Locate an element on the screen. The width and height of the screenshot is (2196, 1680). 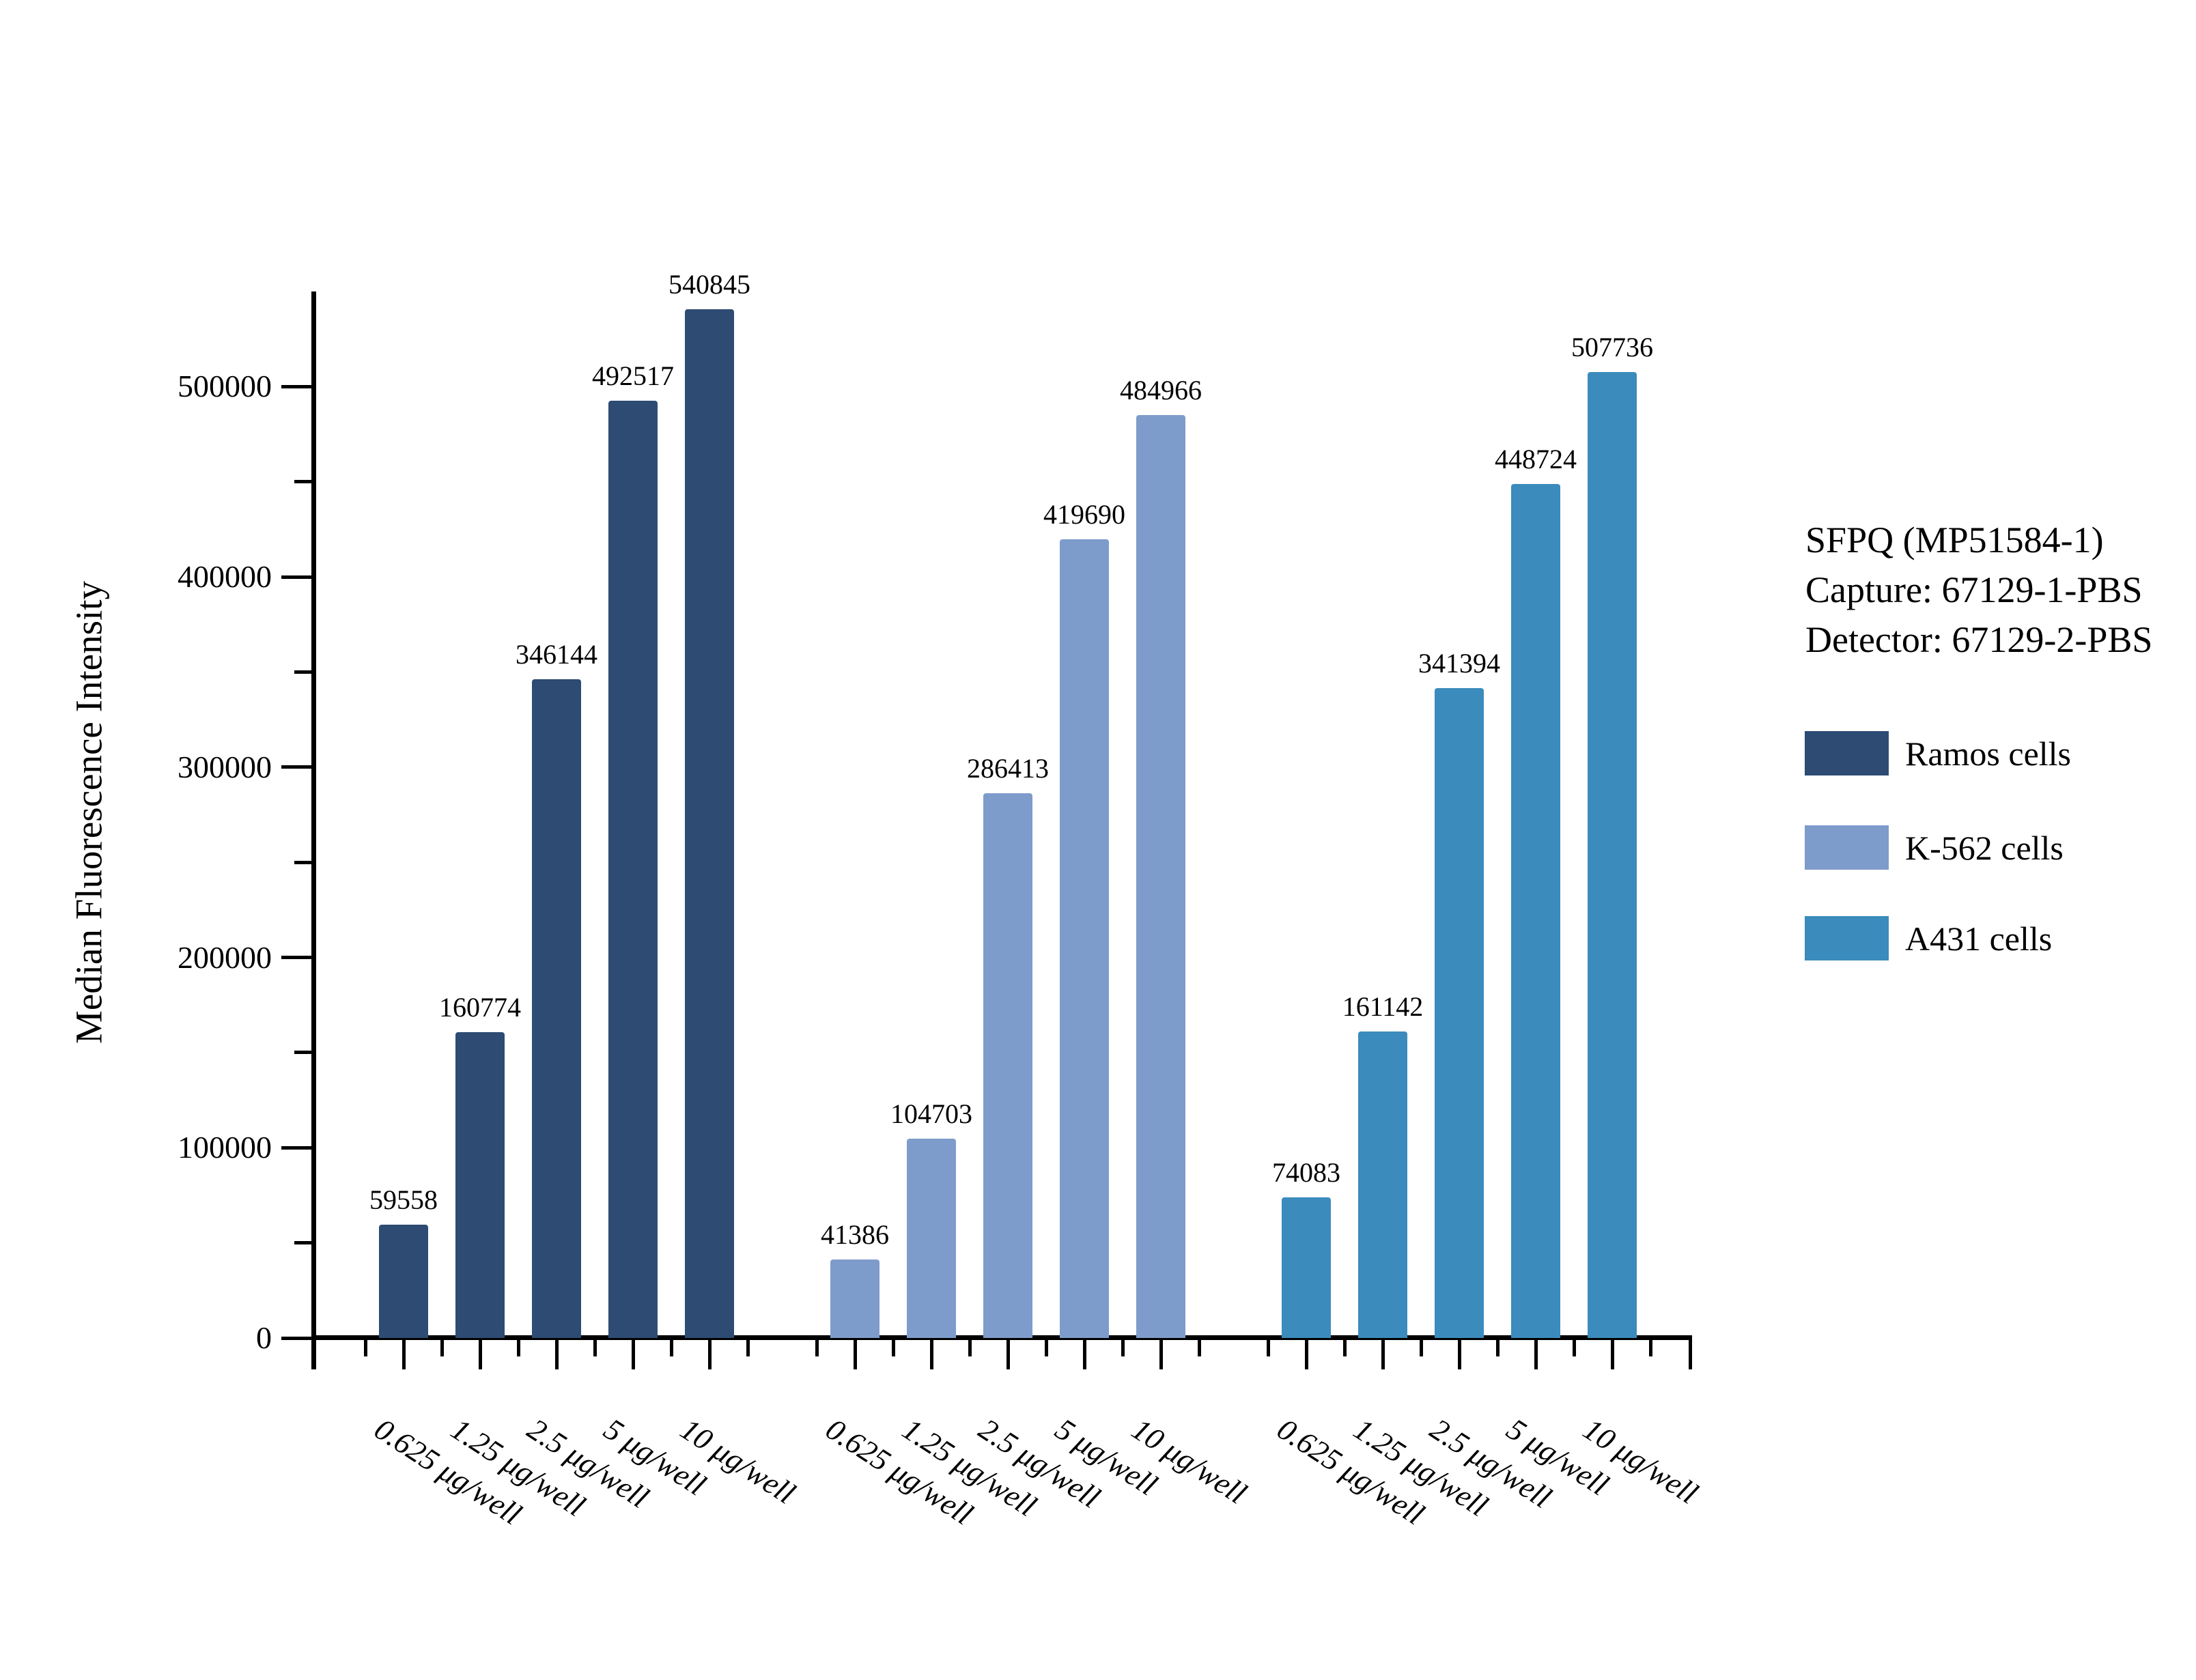
legend-entry-k562: K-562 cells is located at coordinates (1934, 847).